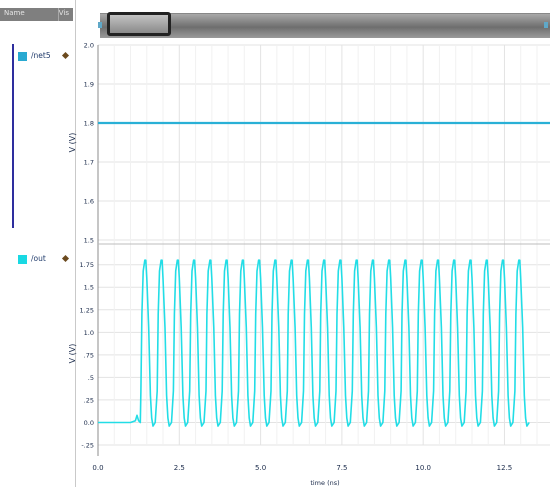 This screenshot has height=487, width=550. Describe the element at coordinates (14, 13) in the screenshot. I see `name-column-header: Name` at that location.